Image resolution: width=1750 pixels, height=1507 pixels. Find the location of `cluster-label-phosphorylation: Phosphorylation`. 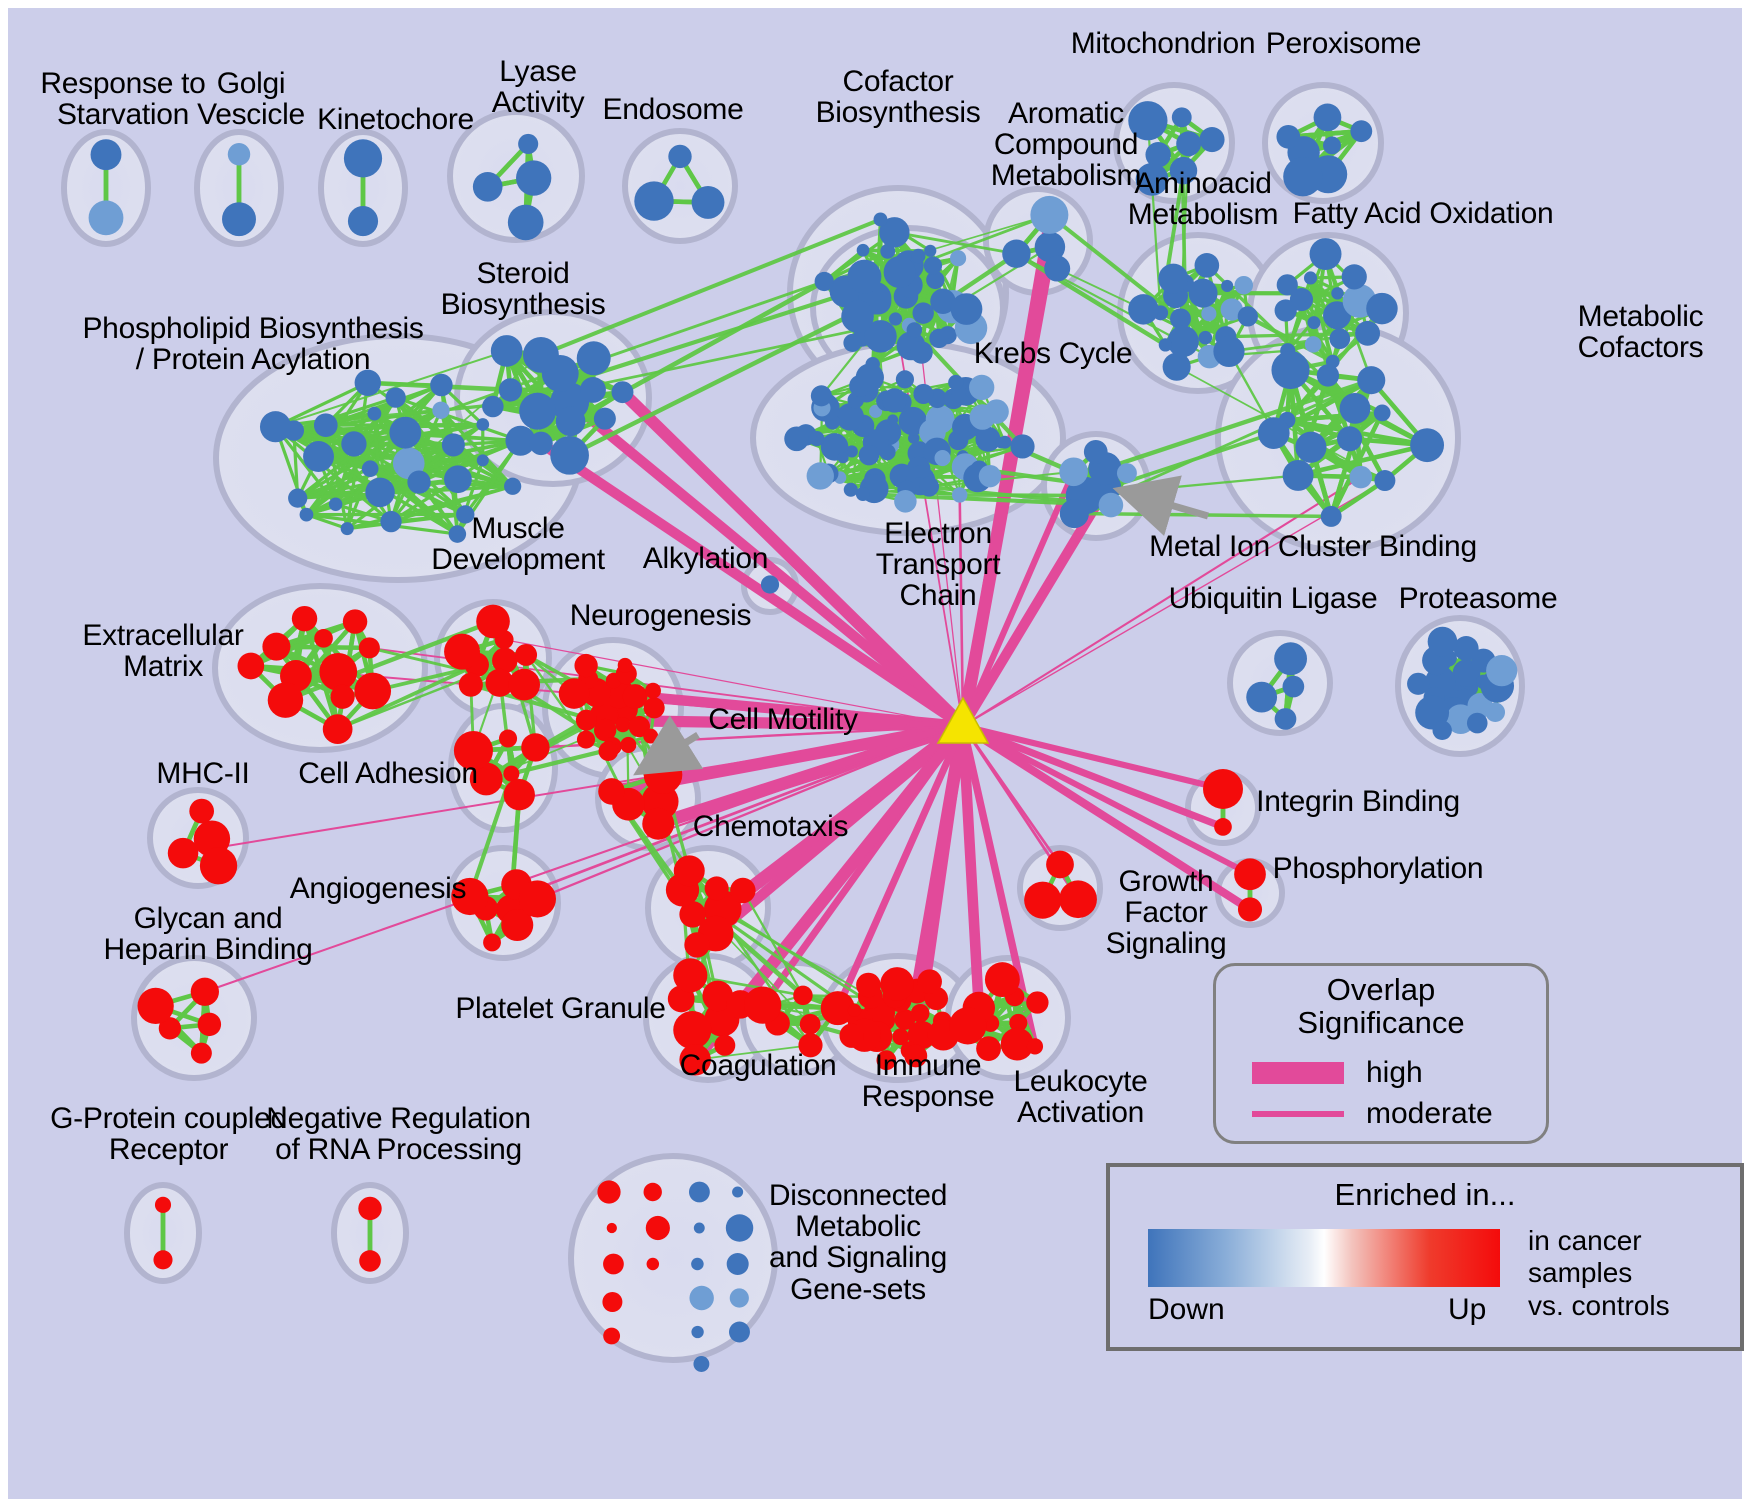

cluster-label-phosphorylation: Phosphorylation is located at coordinates (1378, 868).